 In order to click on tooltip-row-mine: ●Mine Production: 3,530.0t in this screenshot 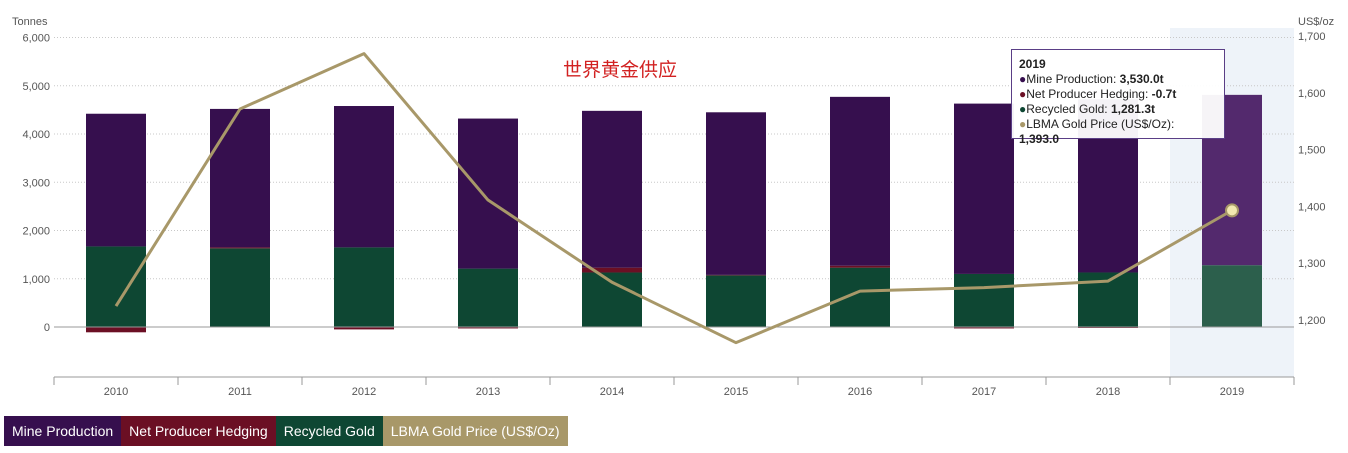, I will do `click(1091, 79)`.